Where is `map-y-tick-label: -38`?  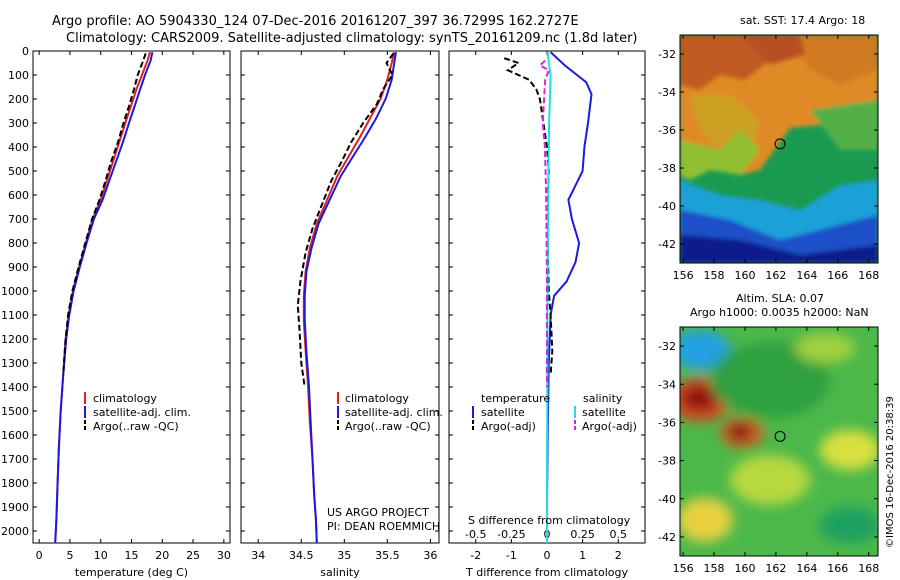 map-y-tick-label: -38 is located at coordinates (667, 168).